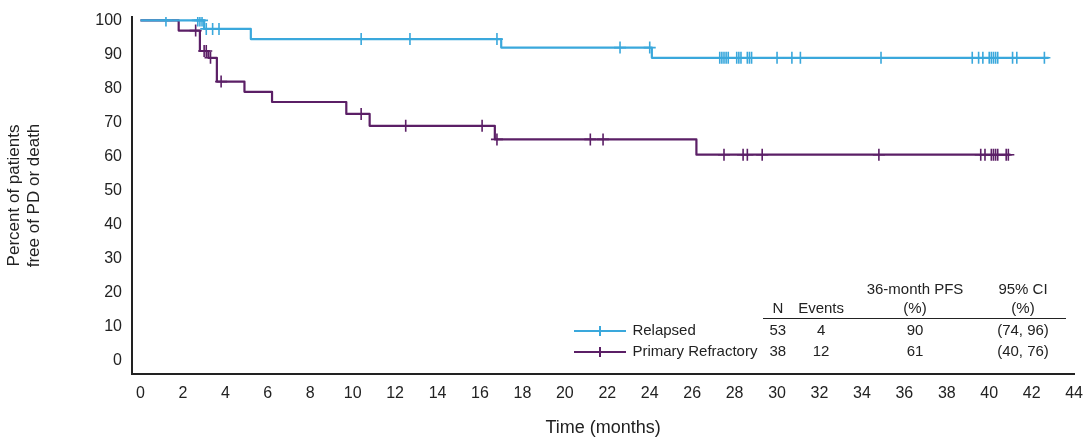 The image size is (1086, 443). Describe the element at coordinates (1031, 393) in the screenshot. I see `x-tick-label: 42` at that location.